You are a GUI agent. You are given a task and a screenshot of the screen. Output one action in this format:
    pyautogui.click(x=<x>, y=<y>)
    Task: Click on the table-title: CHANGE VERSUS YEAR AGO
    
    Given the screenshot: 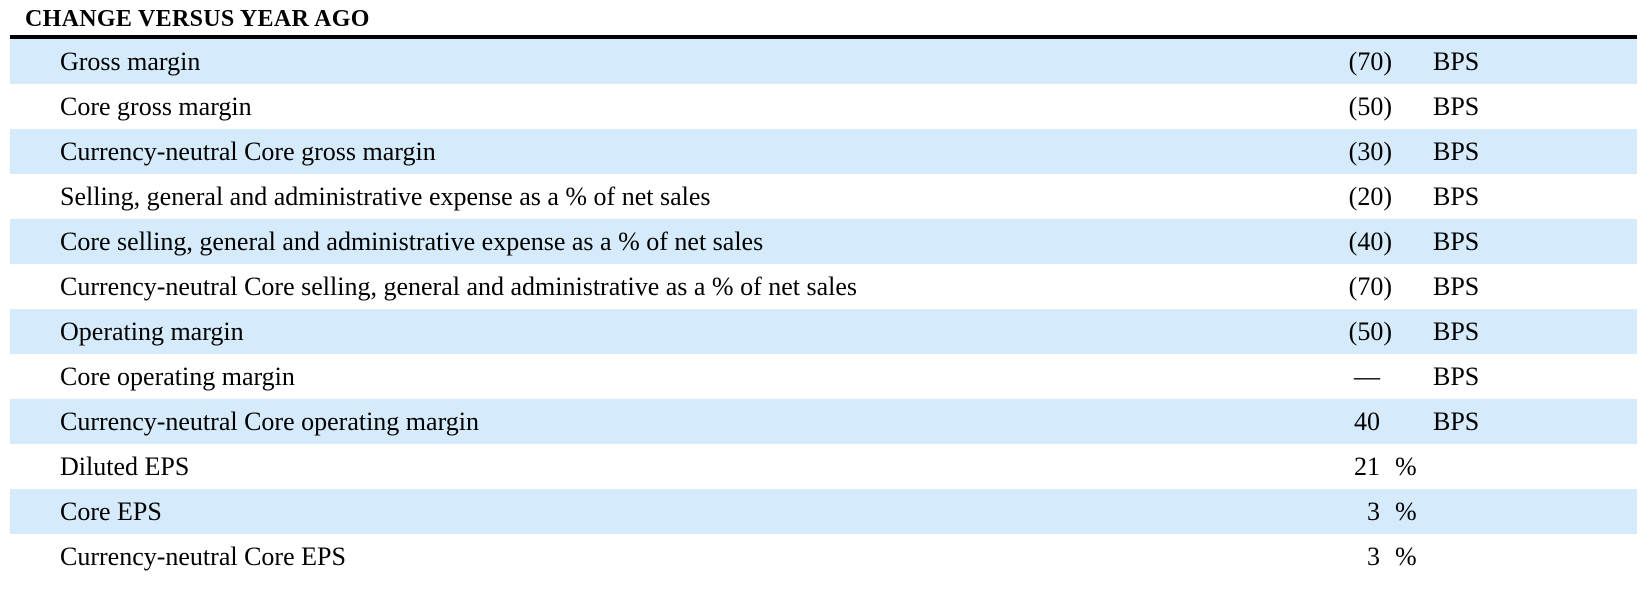 What is the action you would take?
    pyautogui.click(x=197, y=19)
    